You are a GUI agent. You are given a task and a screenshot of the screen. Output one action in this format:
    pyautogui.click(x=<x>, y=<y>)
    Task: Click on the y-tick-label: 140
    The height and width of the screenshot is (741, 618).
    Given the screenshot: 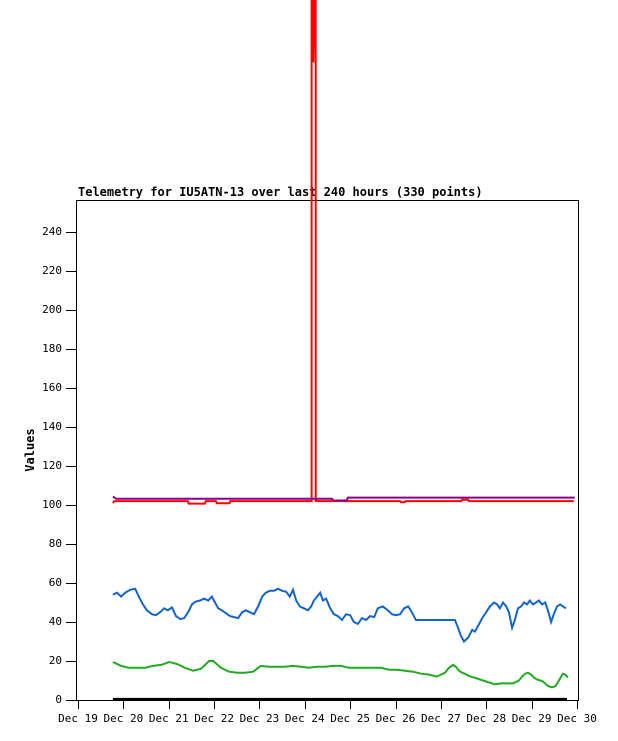 What is the action you would take?
    pyautogui.click(x=52, y=426)
    